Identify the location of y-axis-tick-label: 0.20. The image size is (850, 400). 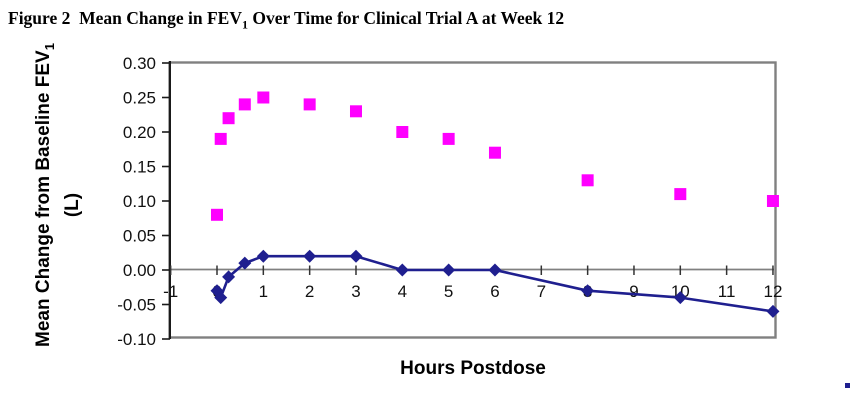
(139, 132).